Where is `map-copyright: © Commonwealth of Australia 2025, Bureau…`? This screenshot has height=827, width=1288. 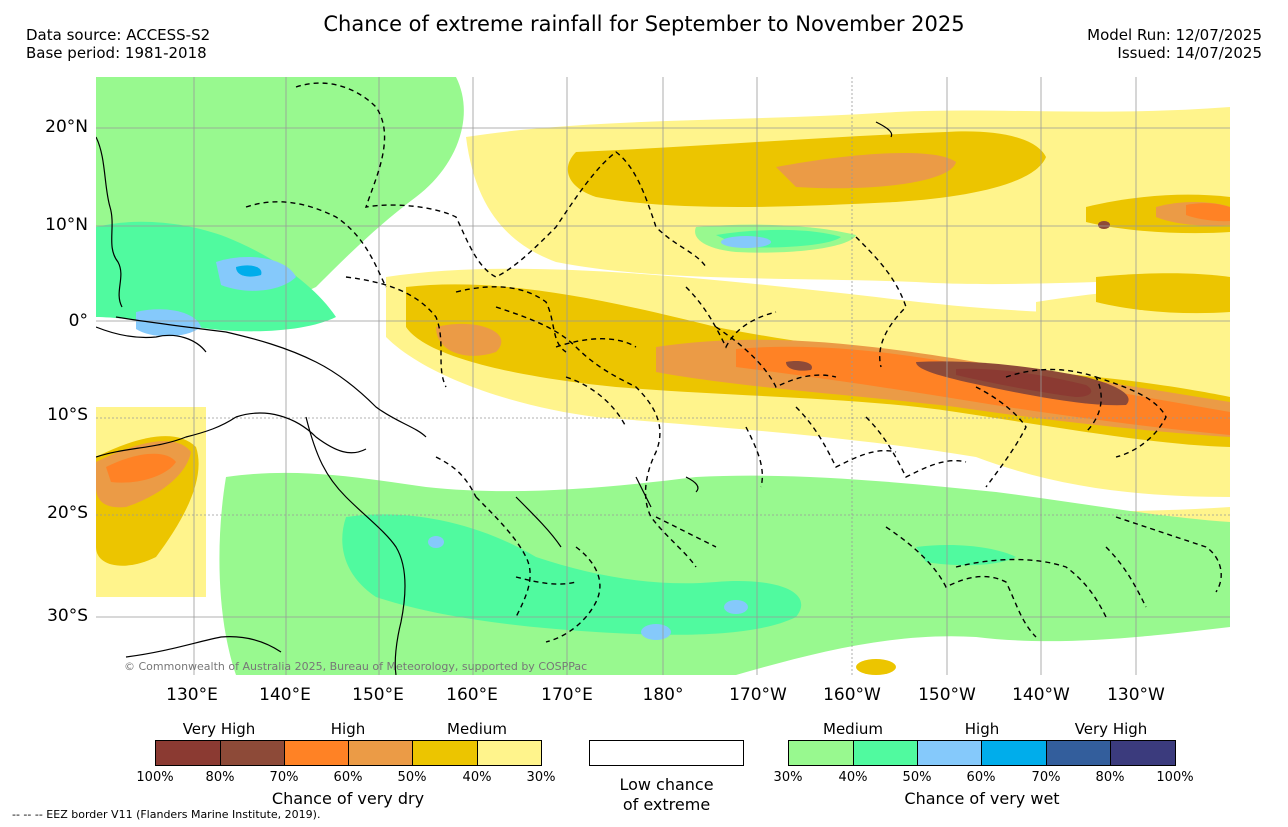
map-copyright: © Commonwealth of Australia 2025, Bureau… is located at coordinates (355, 666).